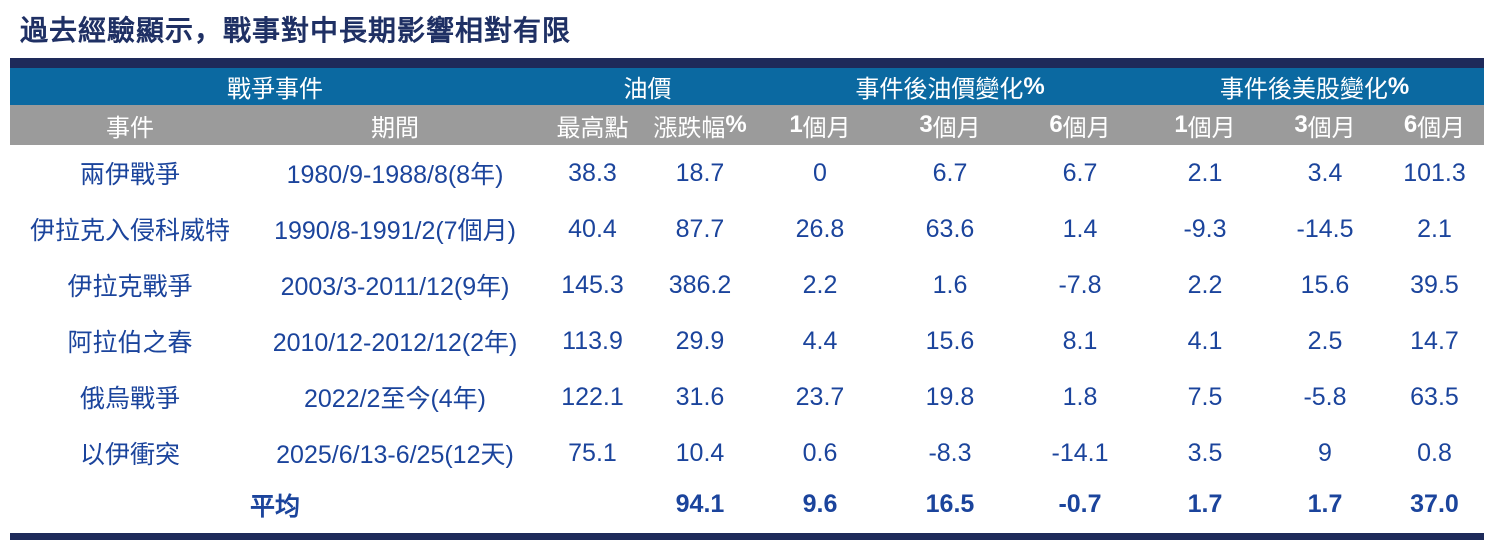 This screenshot has height=545, width=1493. What do you see at coordinates (700, 172) in the screenshot?
I see `oil-change-cell: 18.7` at bounding box center [700, 172].